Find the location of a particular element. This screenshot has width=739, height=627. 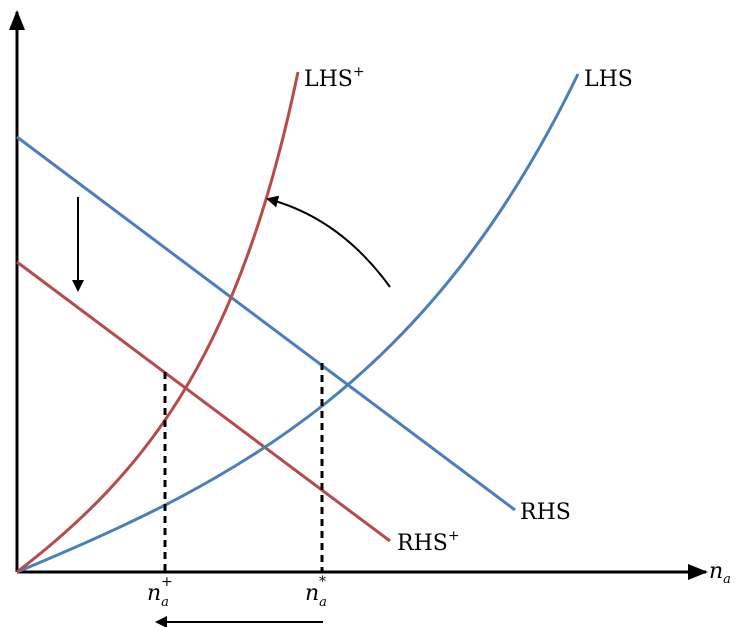

n-star-label: na* is located at coordinates (316, 592).